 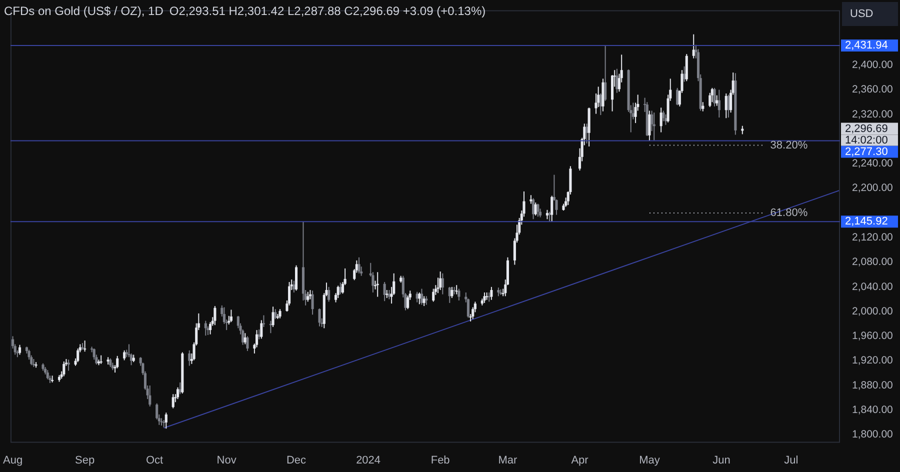 I want to click on x-tick-label: Feb, so click(x=440, y=460).